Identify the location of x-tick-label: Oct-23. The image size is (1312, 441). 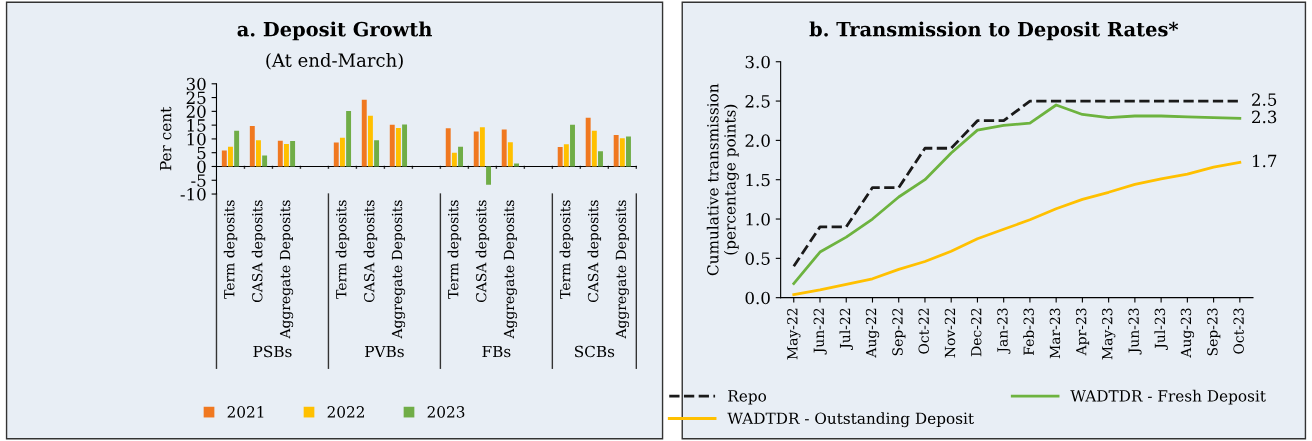
(1238, 331).